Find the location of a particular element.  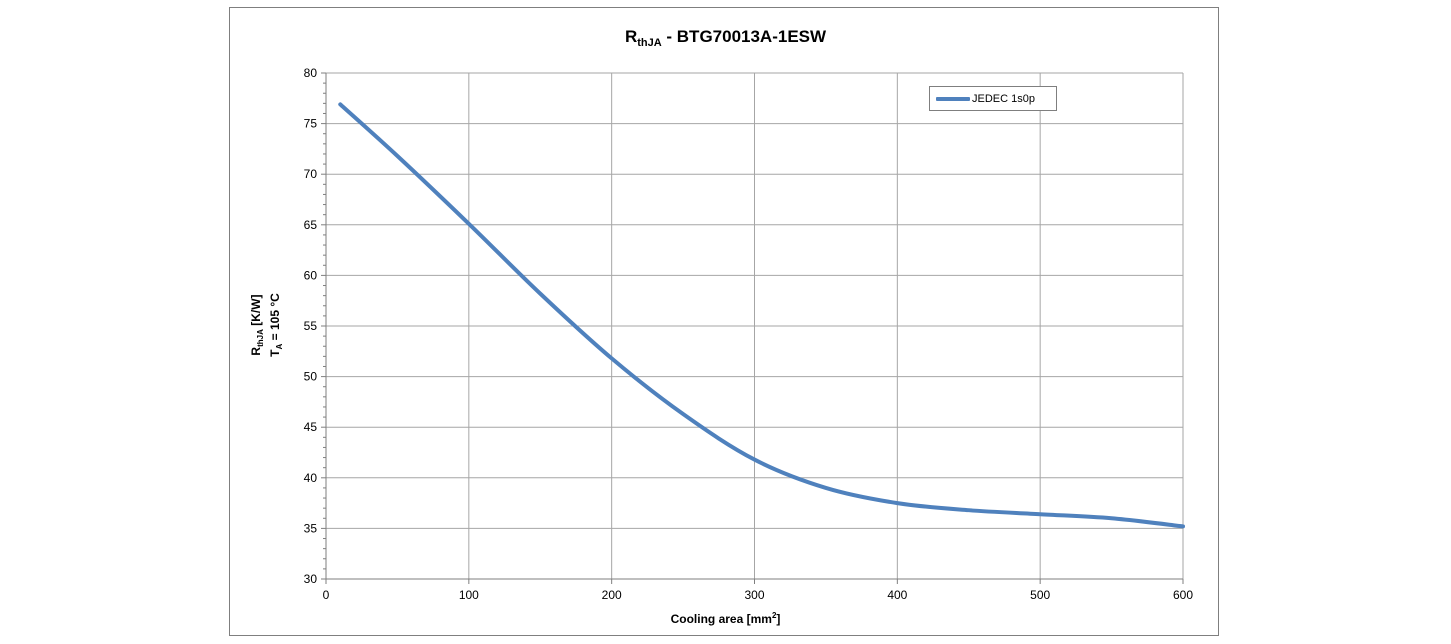

legend-entry-label: JEDEC 1s0p is located at coordinates (1003, 98).